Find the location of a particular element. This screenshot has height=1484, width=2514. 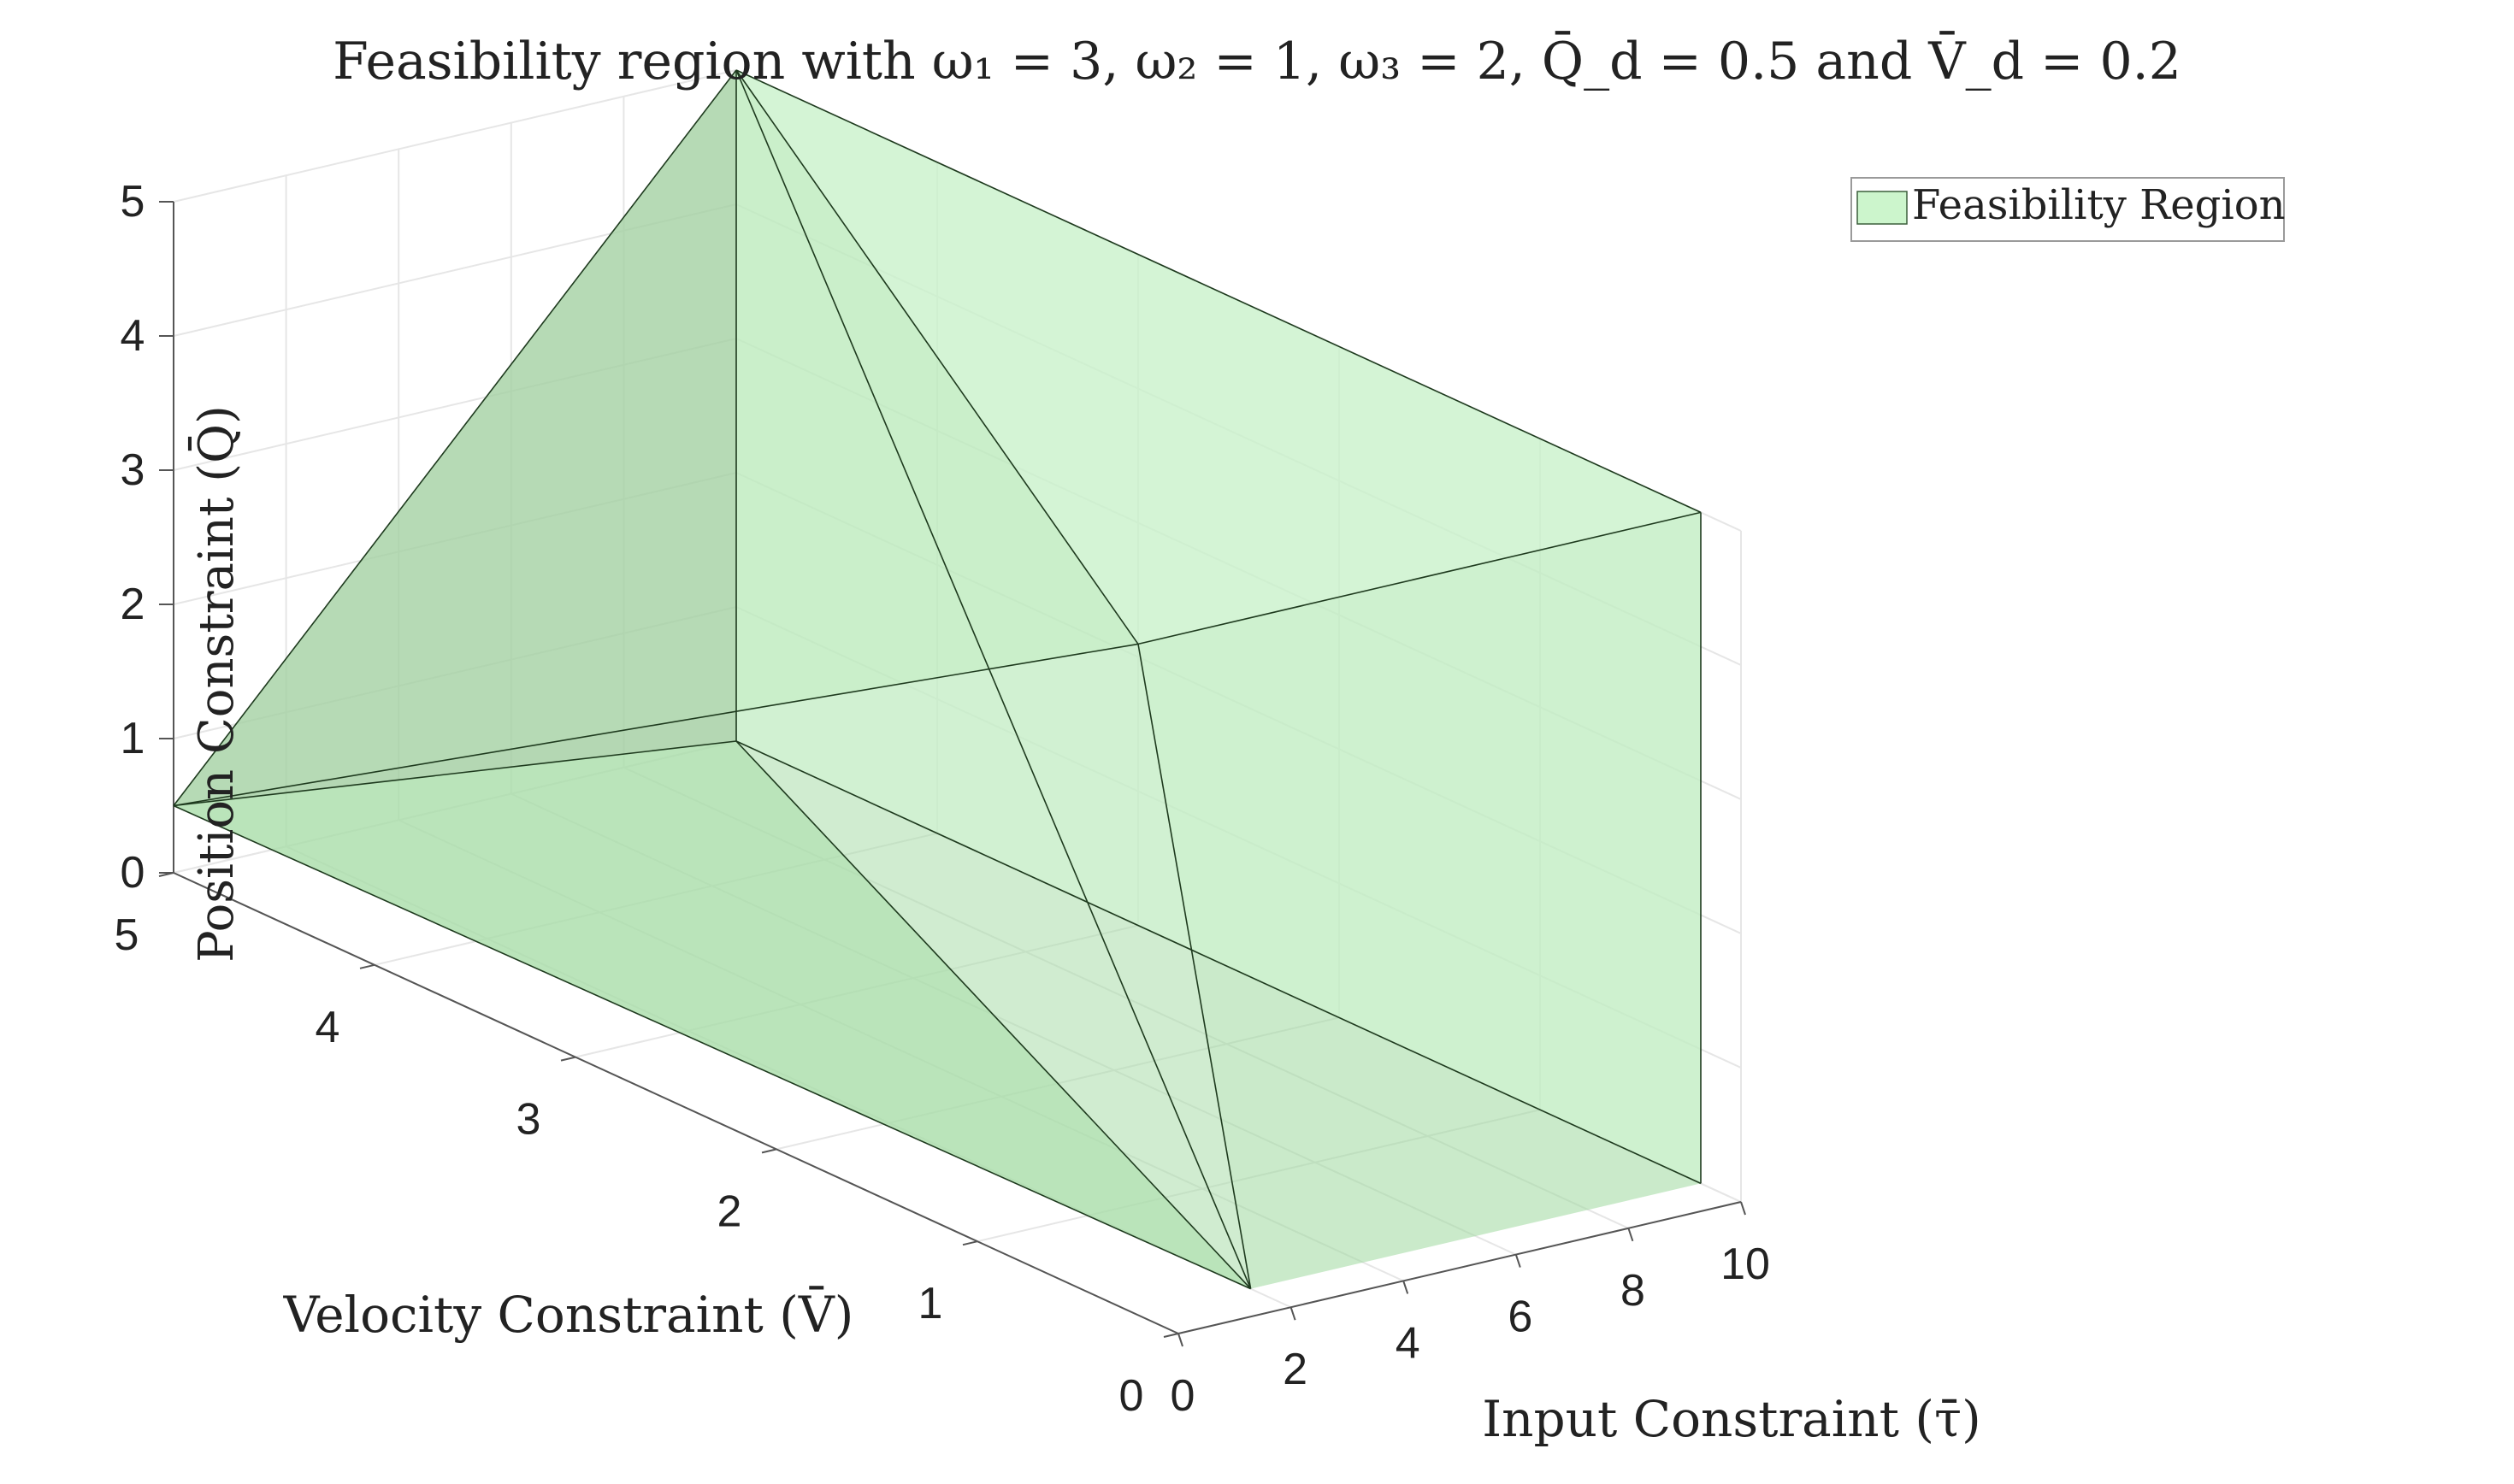

y-tick-label: 1 is located at coordinates (930, 1303).